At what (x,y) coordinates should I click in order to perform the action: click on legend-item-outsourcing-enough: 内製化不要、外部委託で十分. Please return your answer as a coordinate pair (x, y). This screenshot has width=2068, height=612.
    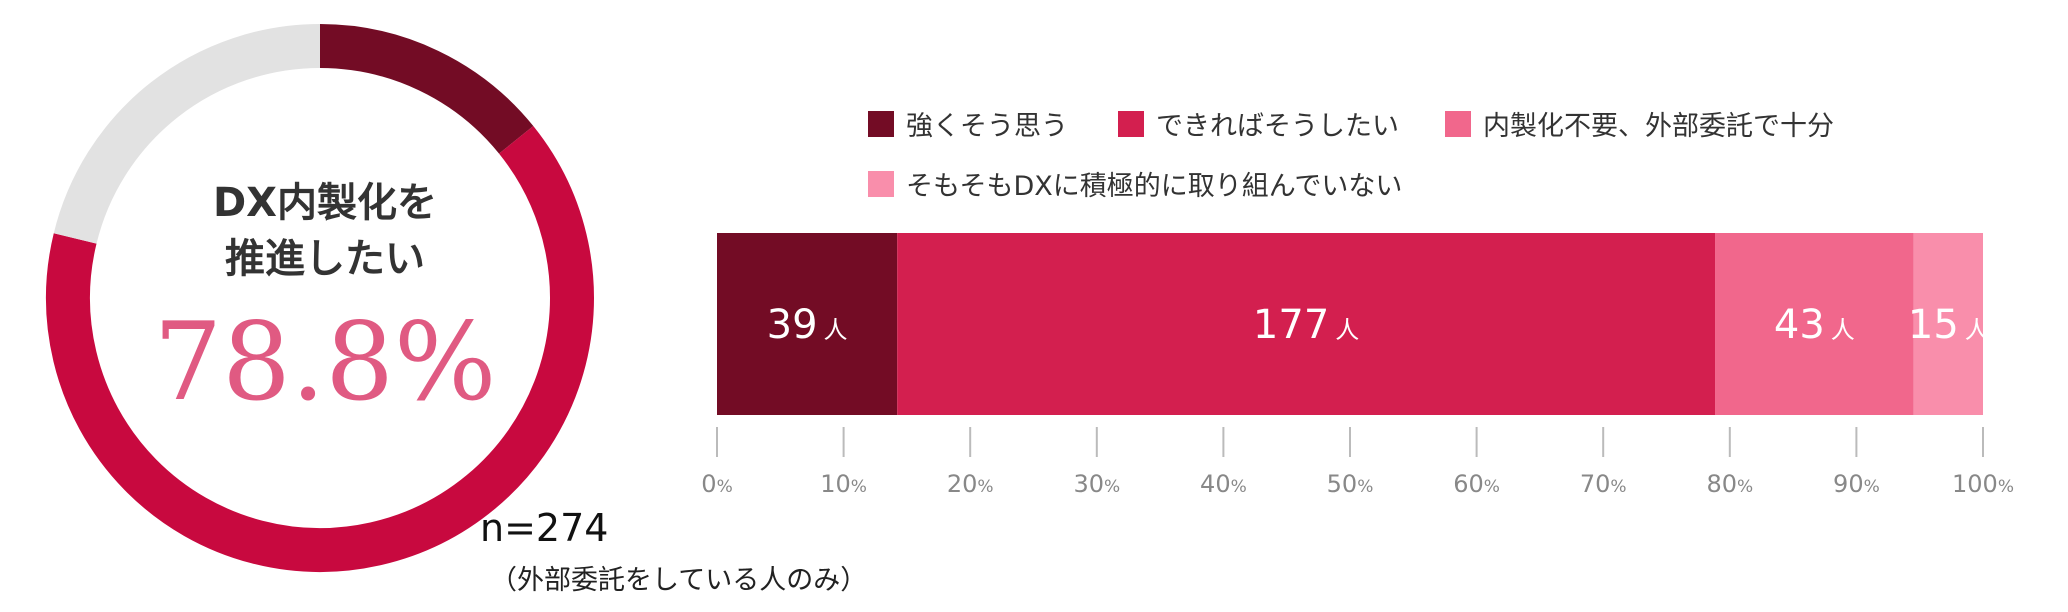
    Looking at the image, I should click on (1639, 123).